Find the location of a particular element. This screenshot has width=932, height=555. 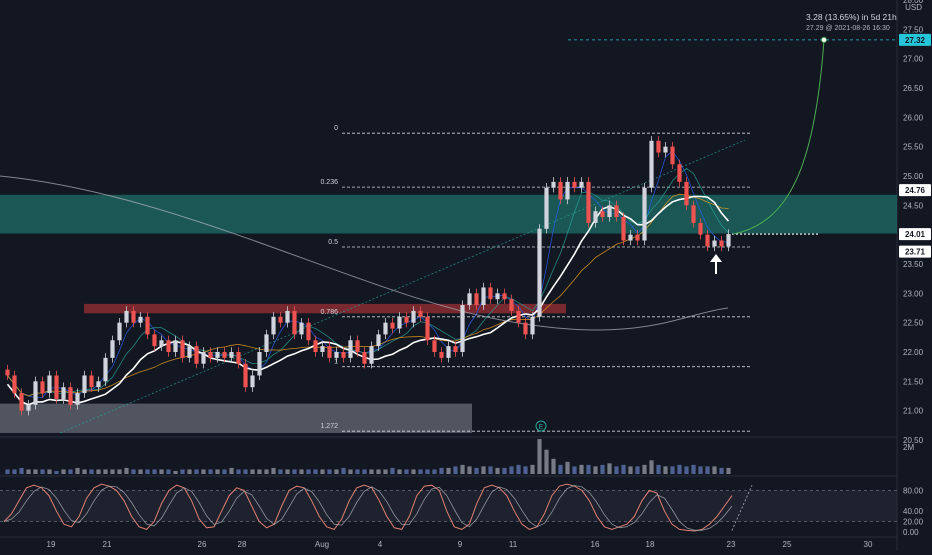

x-axis-label: 9 is located at coordinates (460, 544).